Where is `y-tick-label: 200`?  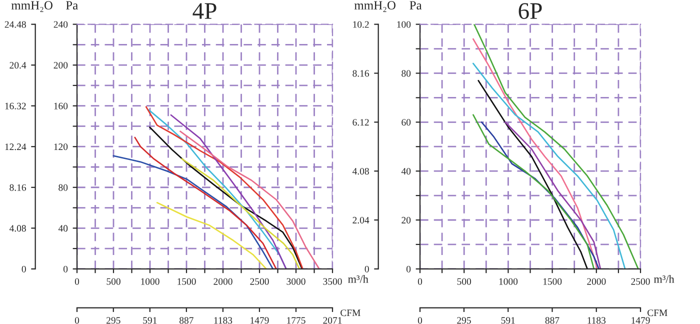 y-tick-label: 200 is located at coordinates (61, 65).